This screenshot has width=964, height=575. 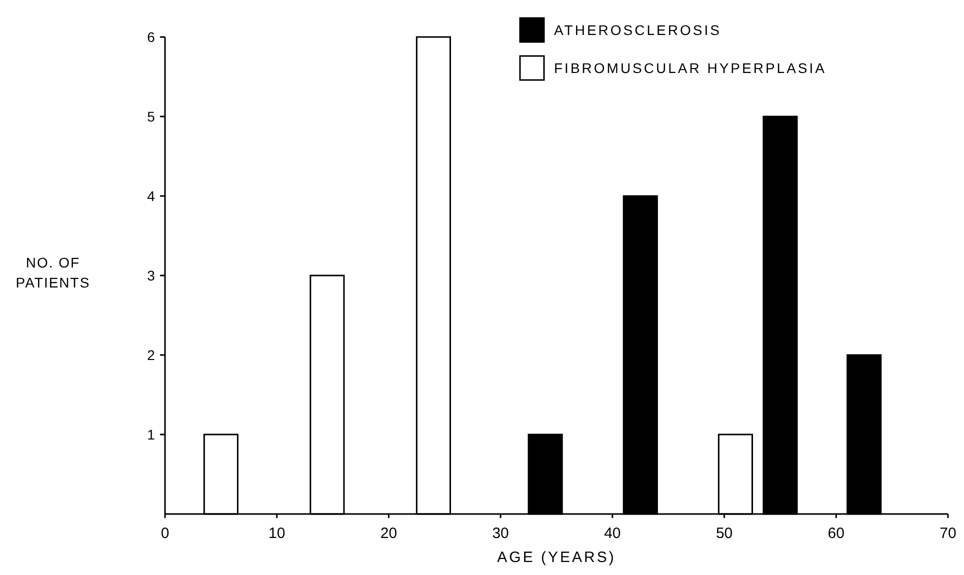 What do you see at coordinates (151, 275) in the screenshot?
I see `y-tick-label: 3` at bounding box center [151, 275].